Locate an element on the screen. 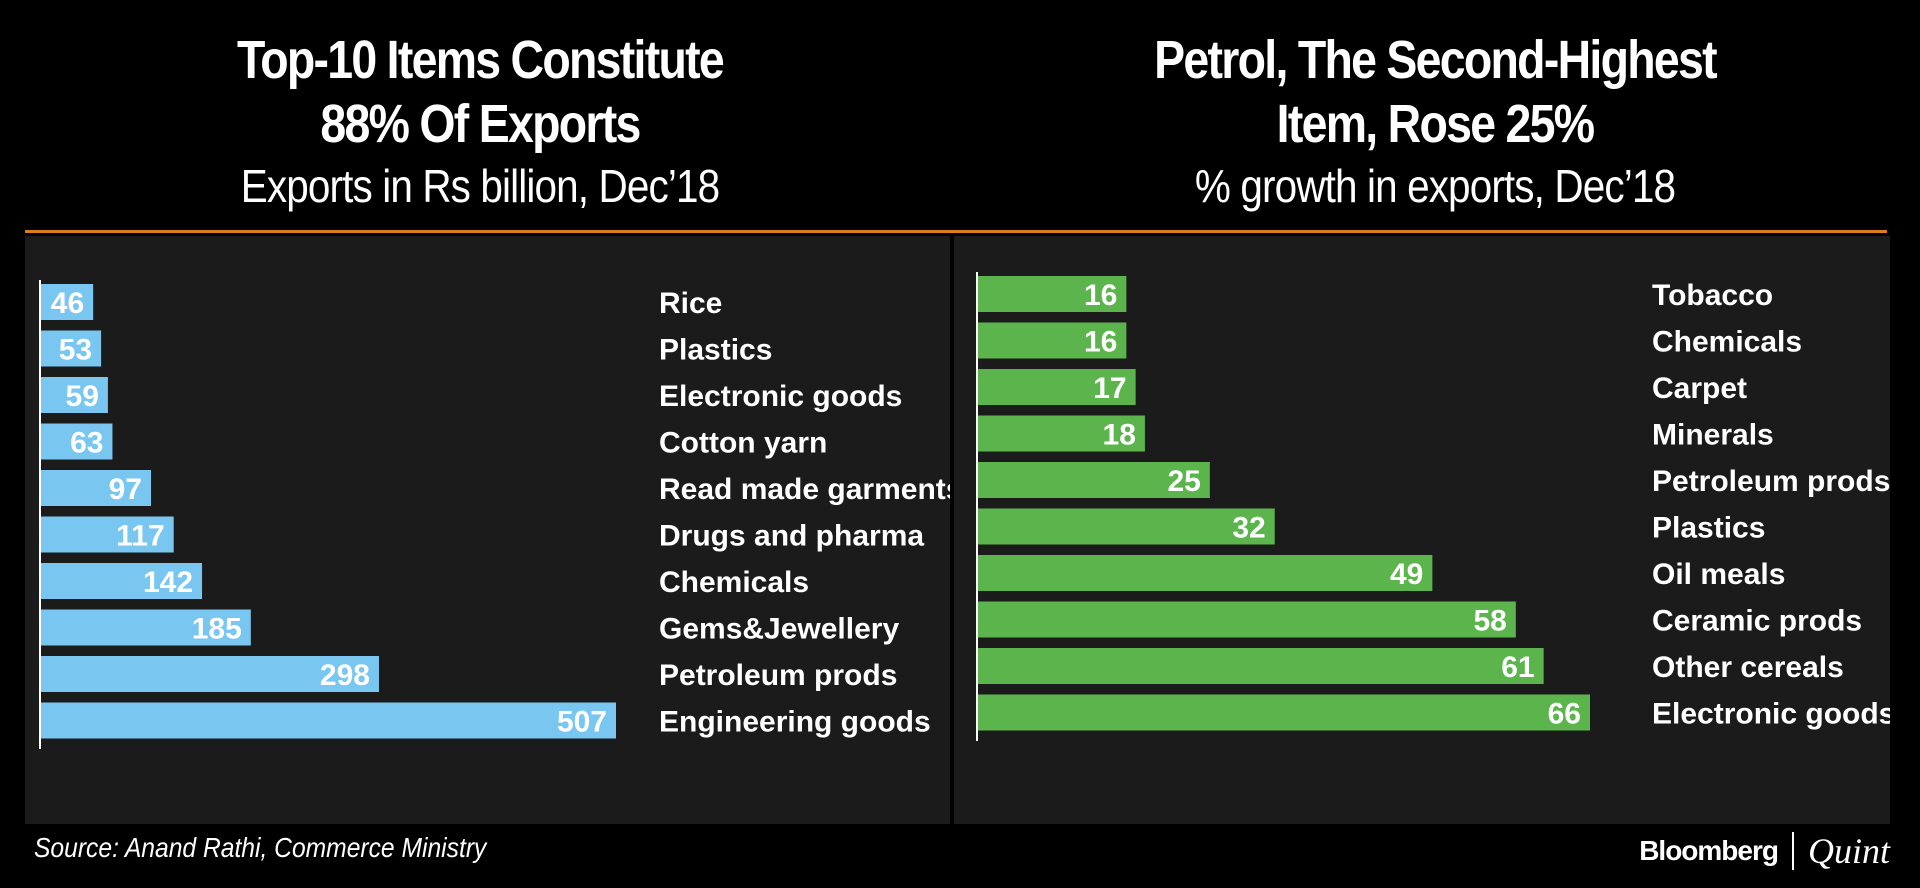 The width and height of the screenshot is (1920, 888). left-bar-value-label: 142 is located at coordinates (168, 582).